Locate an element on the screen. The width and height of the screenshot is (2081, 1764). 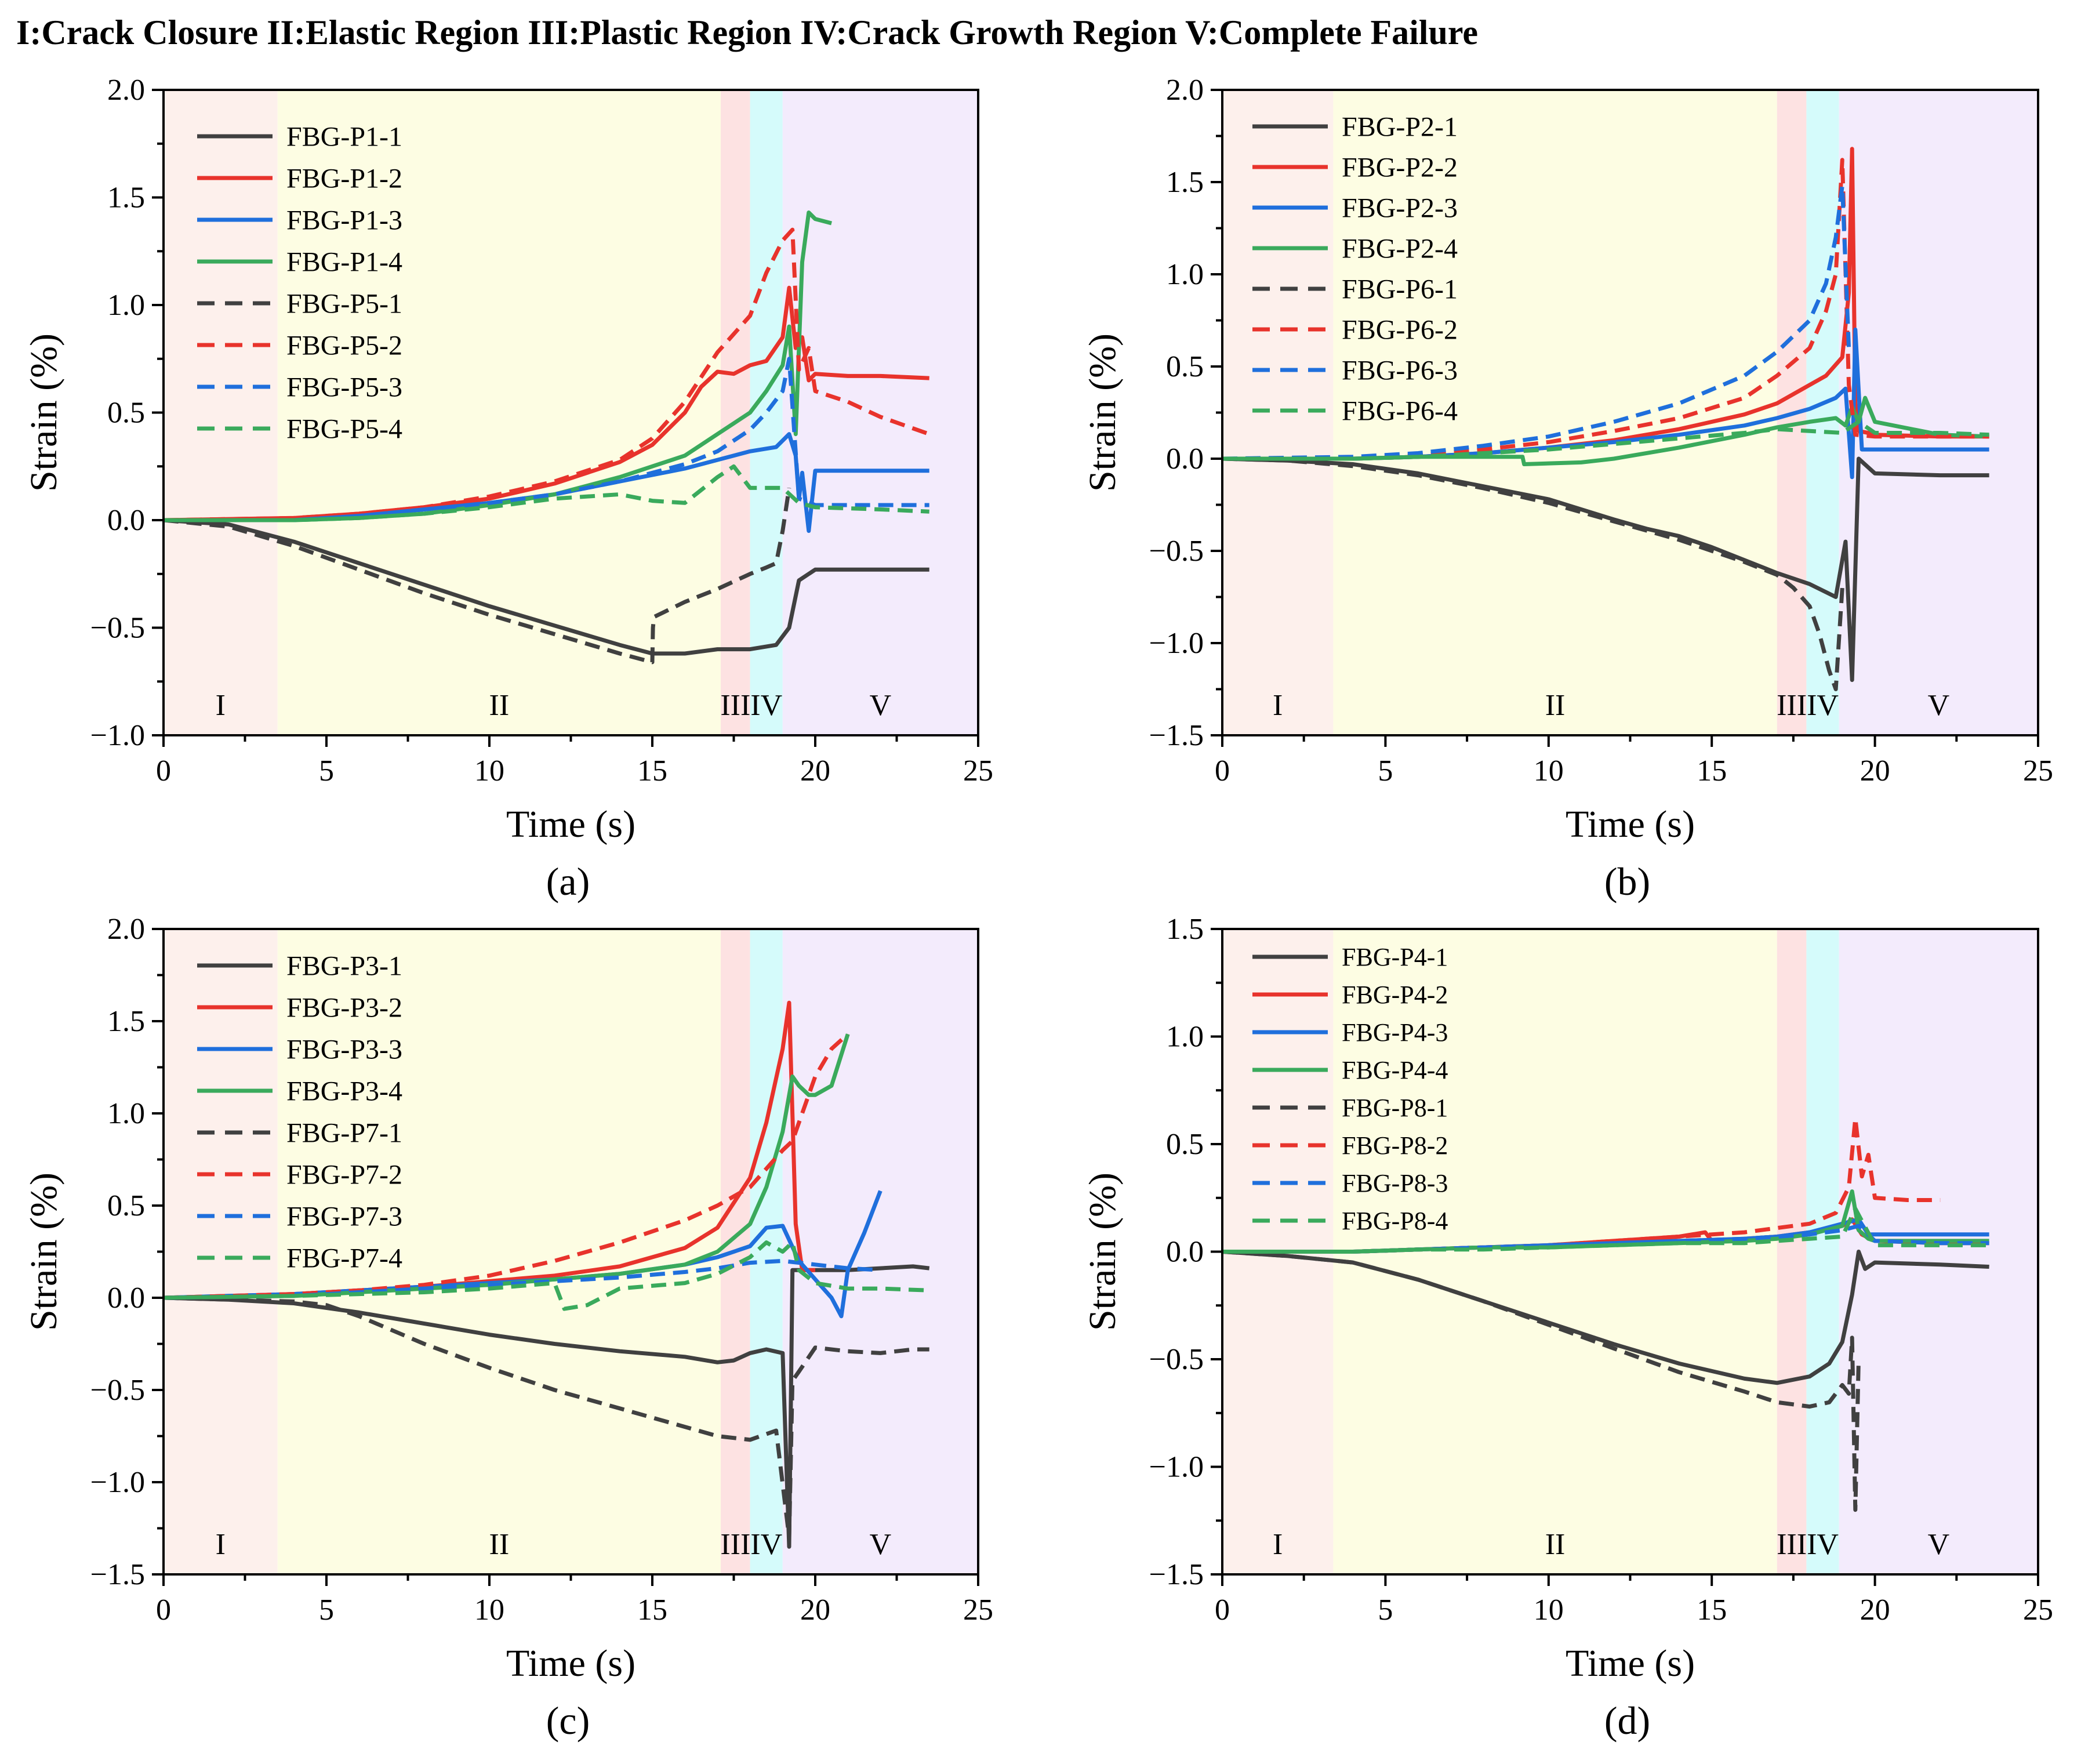
stage-label-I: I is located at coordinates (1278, 705).